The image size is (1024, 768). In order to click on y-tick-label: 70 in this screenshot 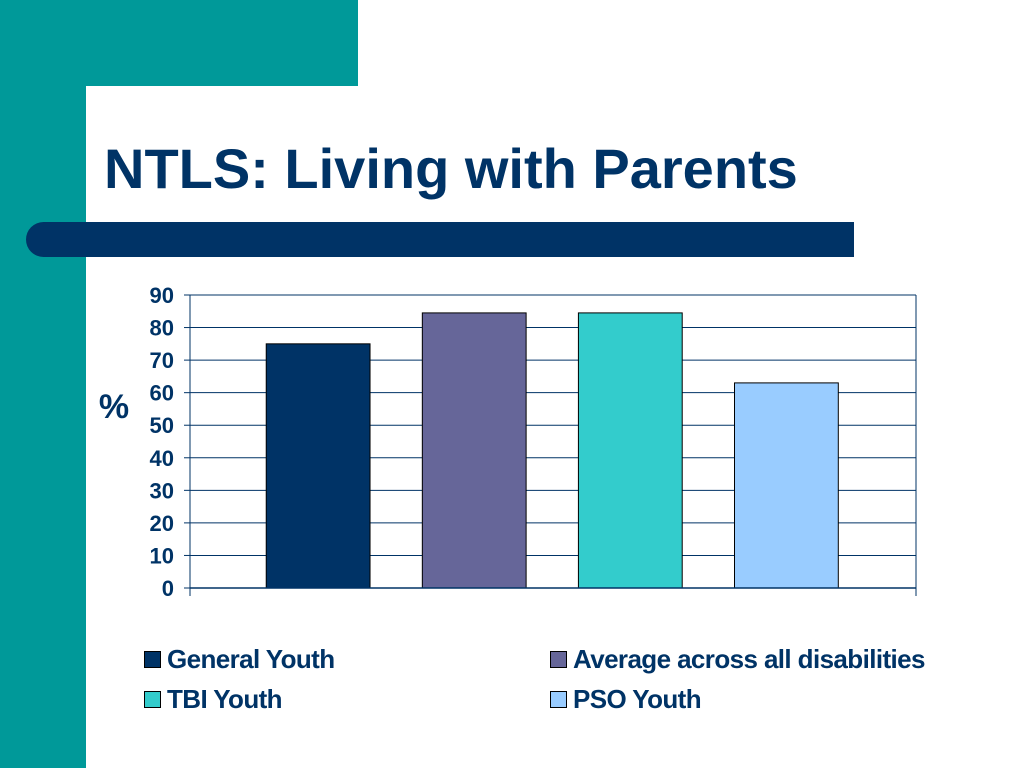, I will do `click(162, 360)`.